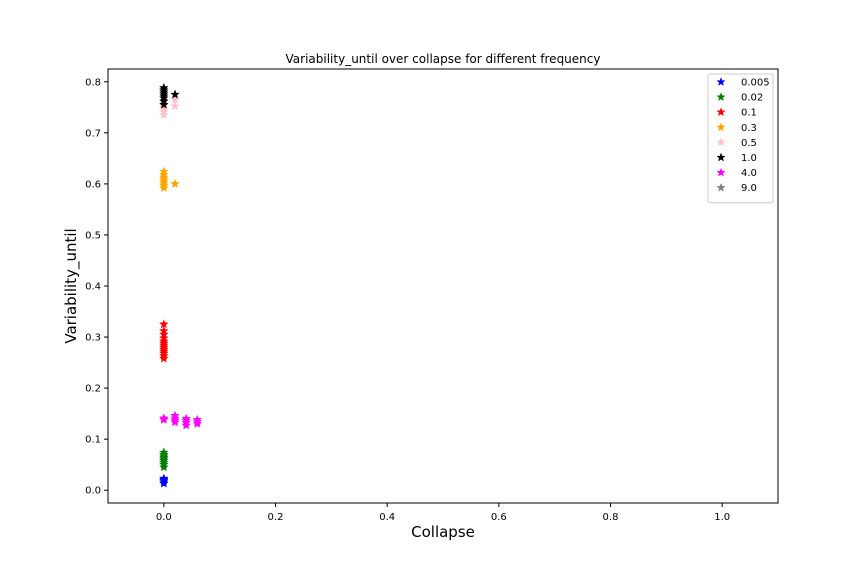 The image size is (864, 576). Describe the element at coordinates (93, 235) in the screenshot. I see `y-tick-label: 0.5` at that location.